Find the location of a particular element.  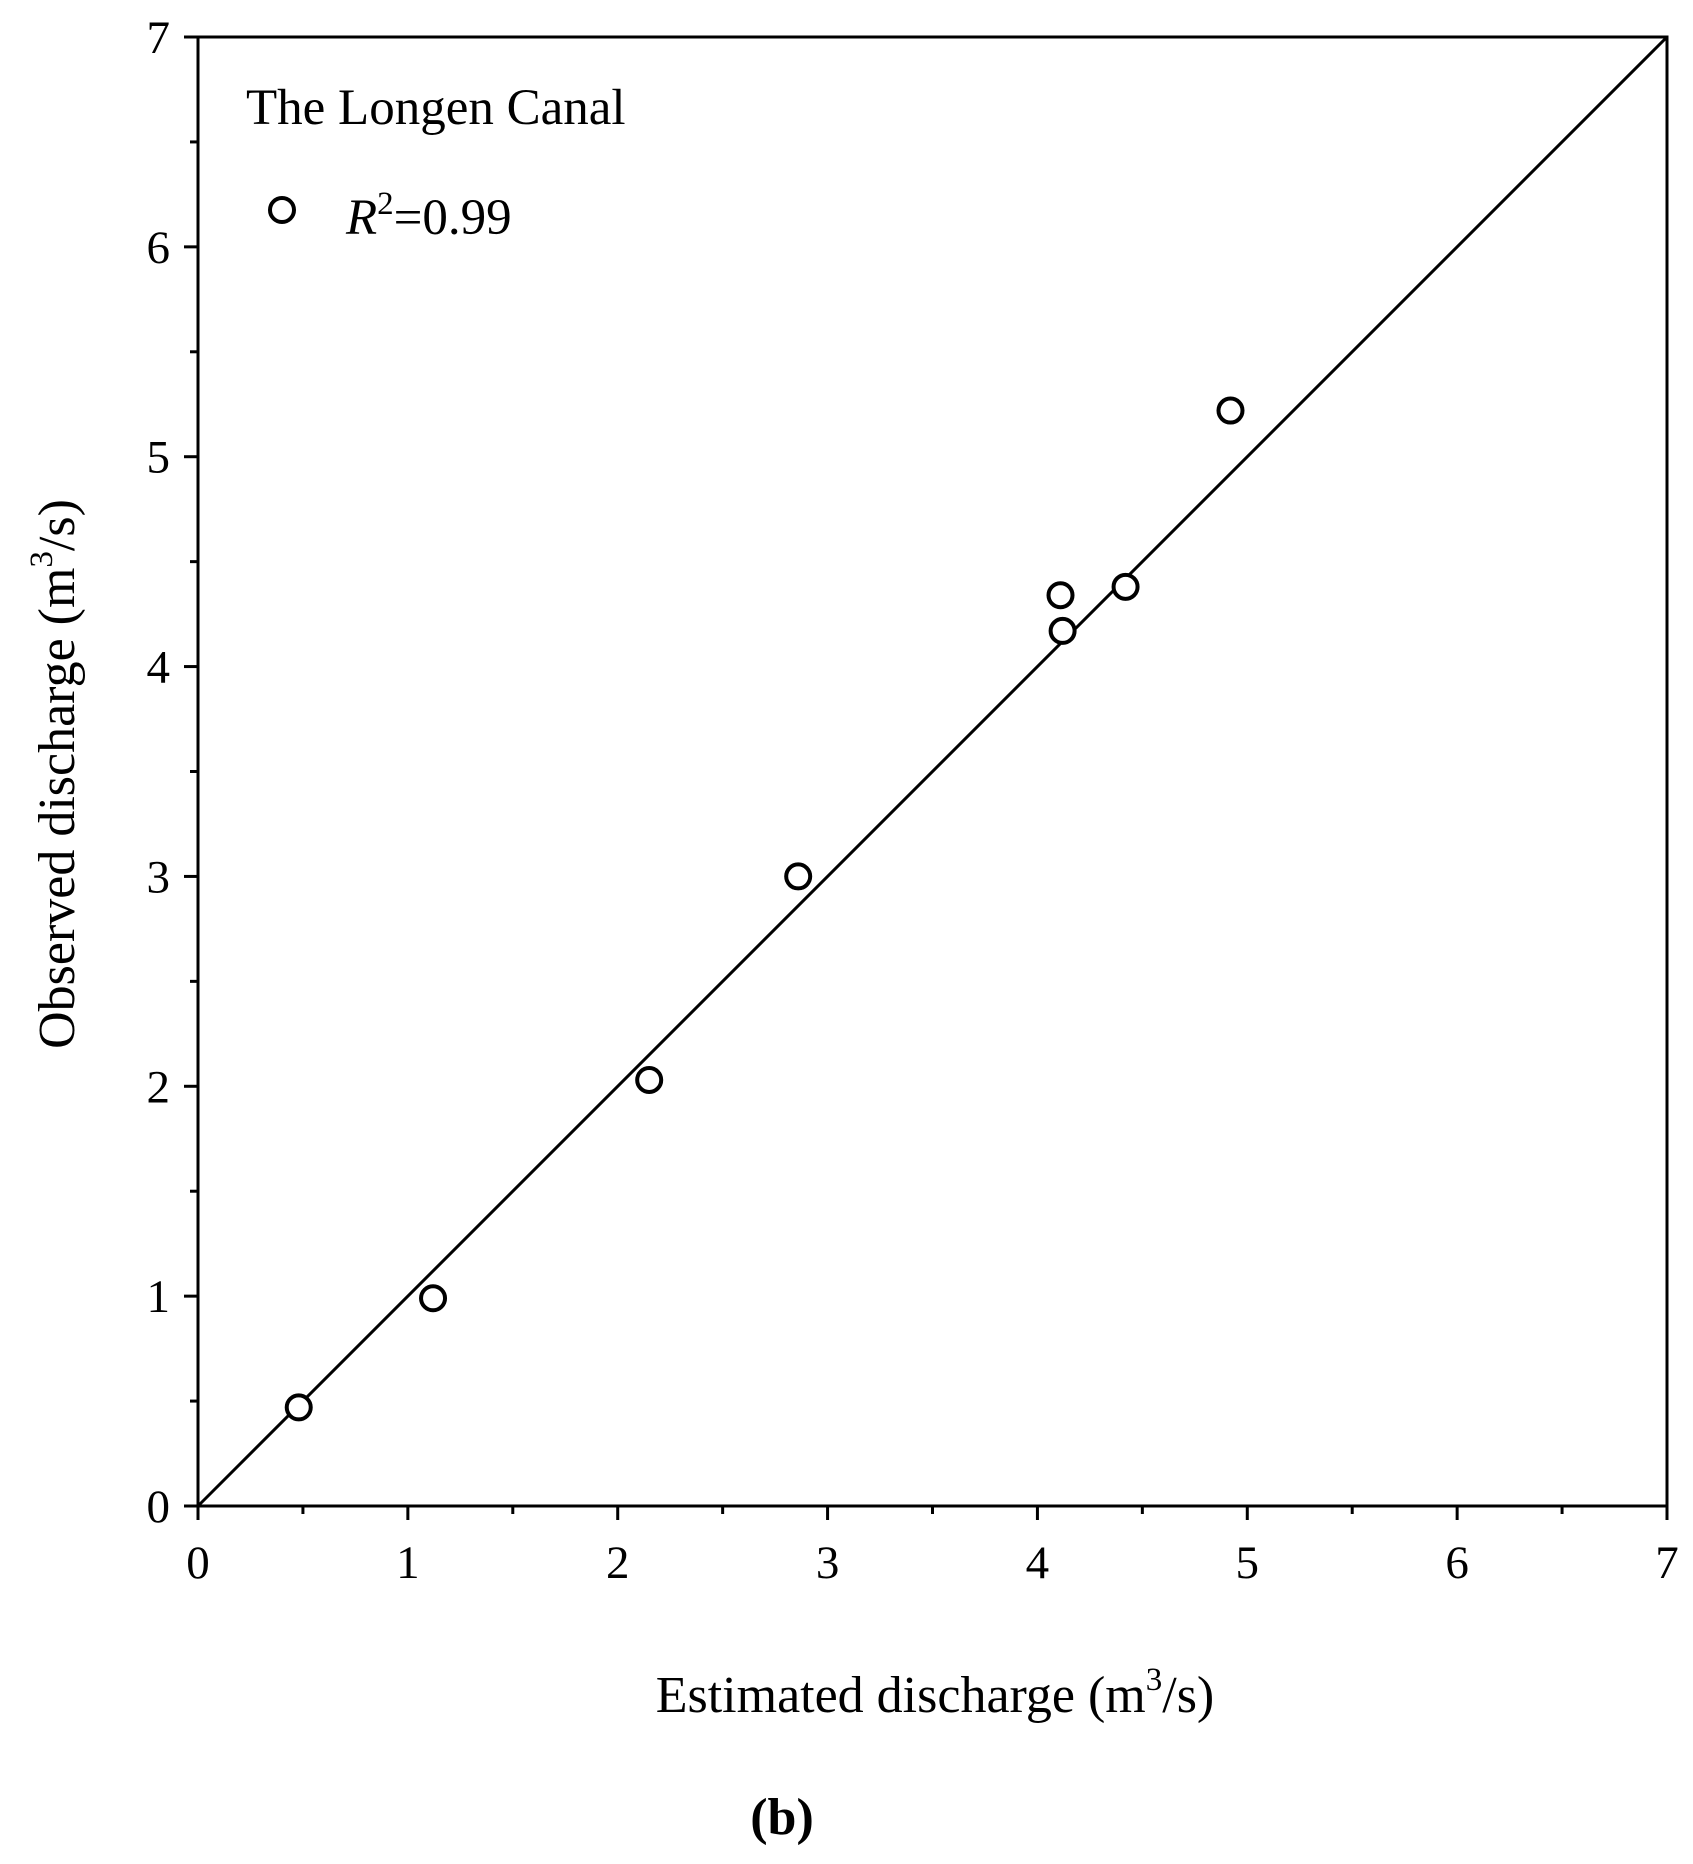

panel-label: (b) is located at coordinates (782, 1817).